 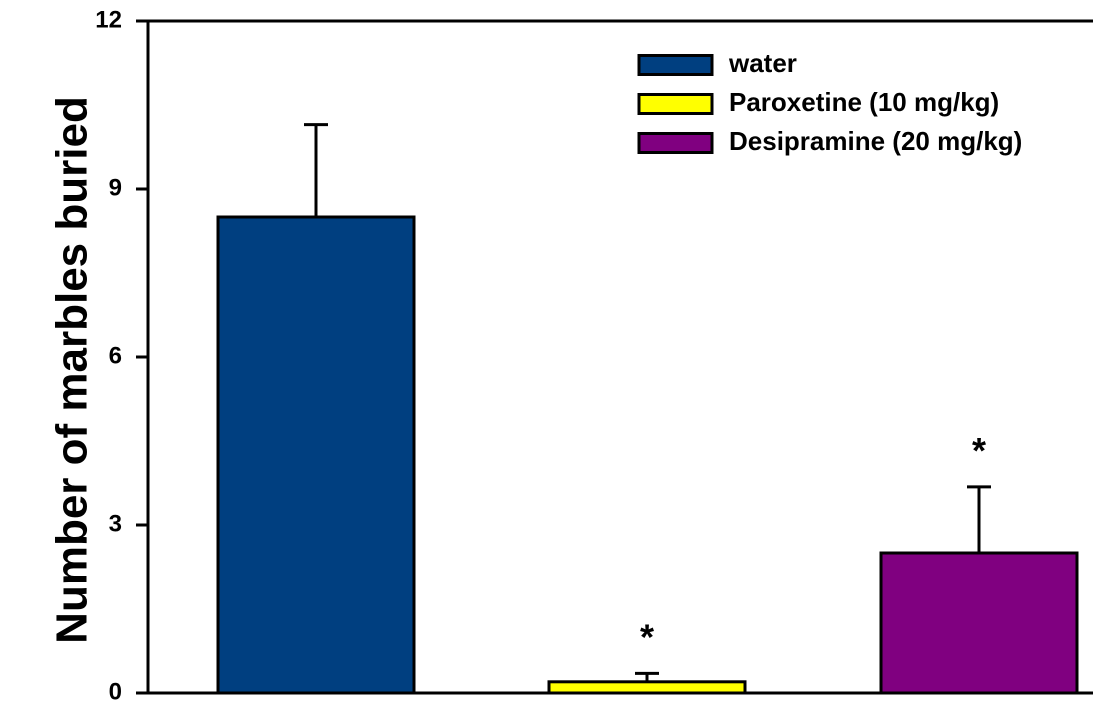 I want to click on significance-marker-desipramine: *, so click(x=979, y=450).